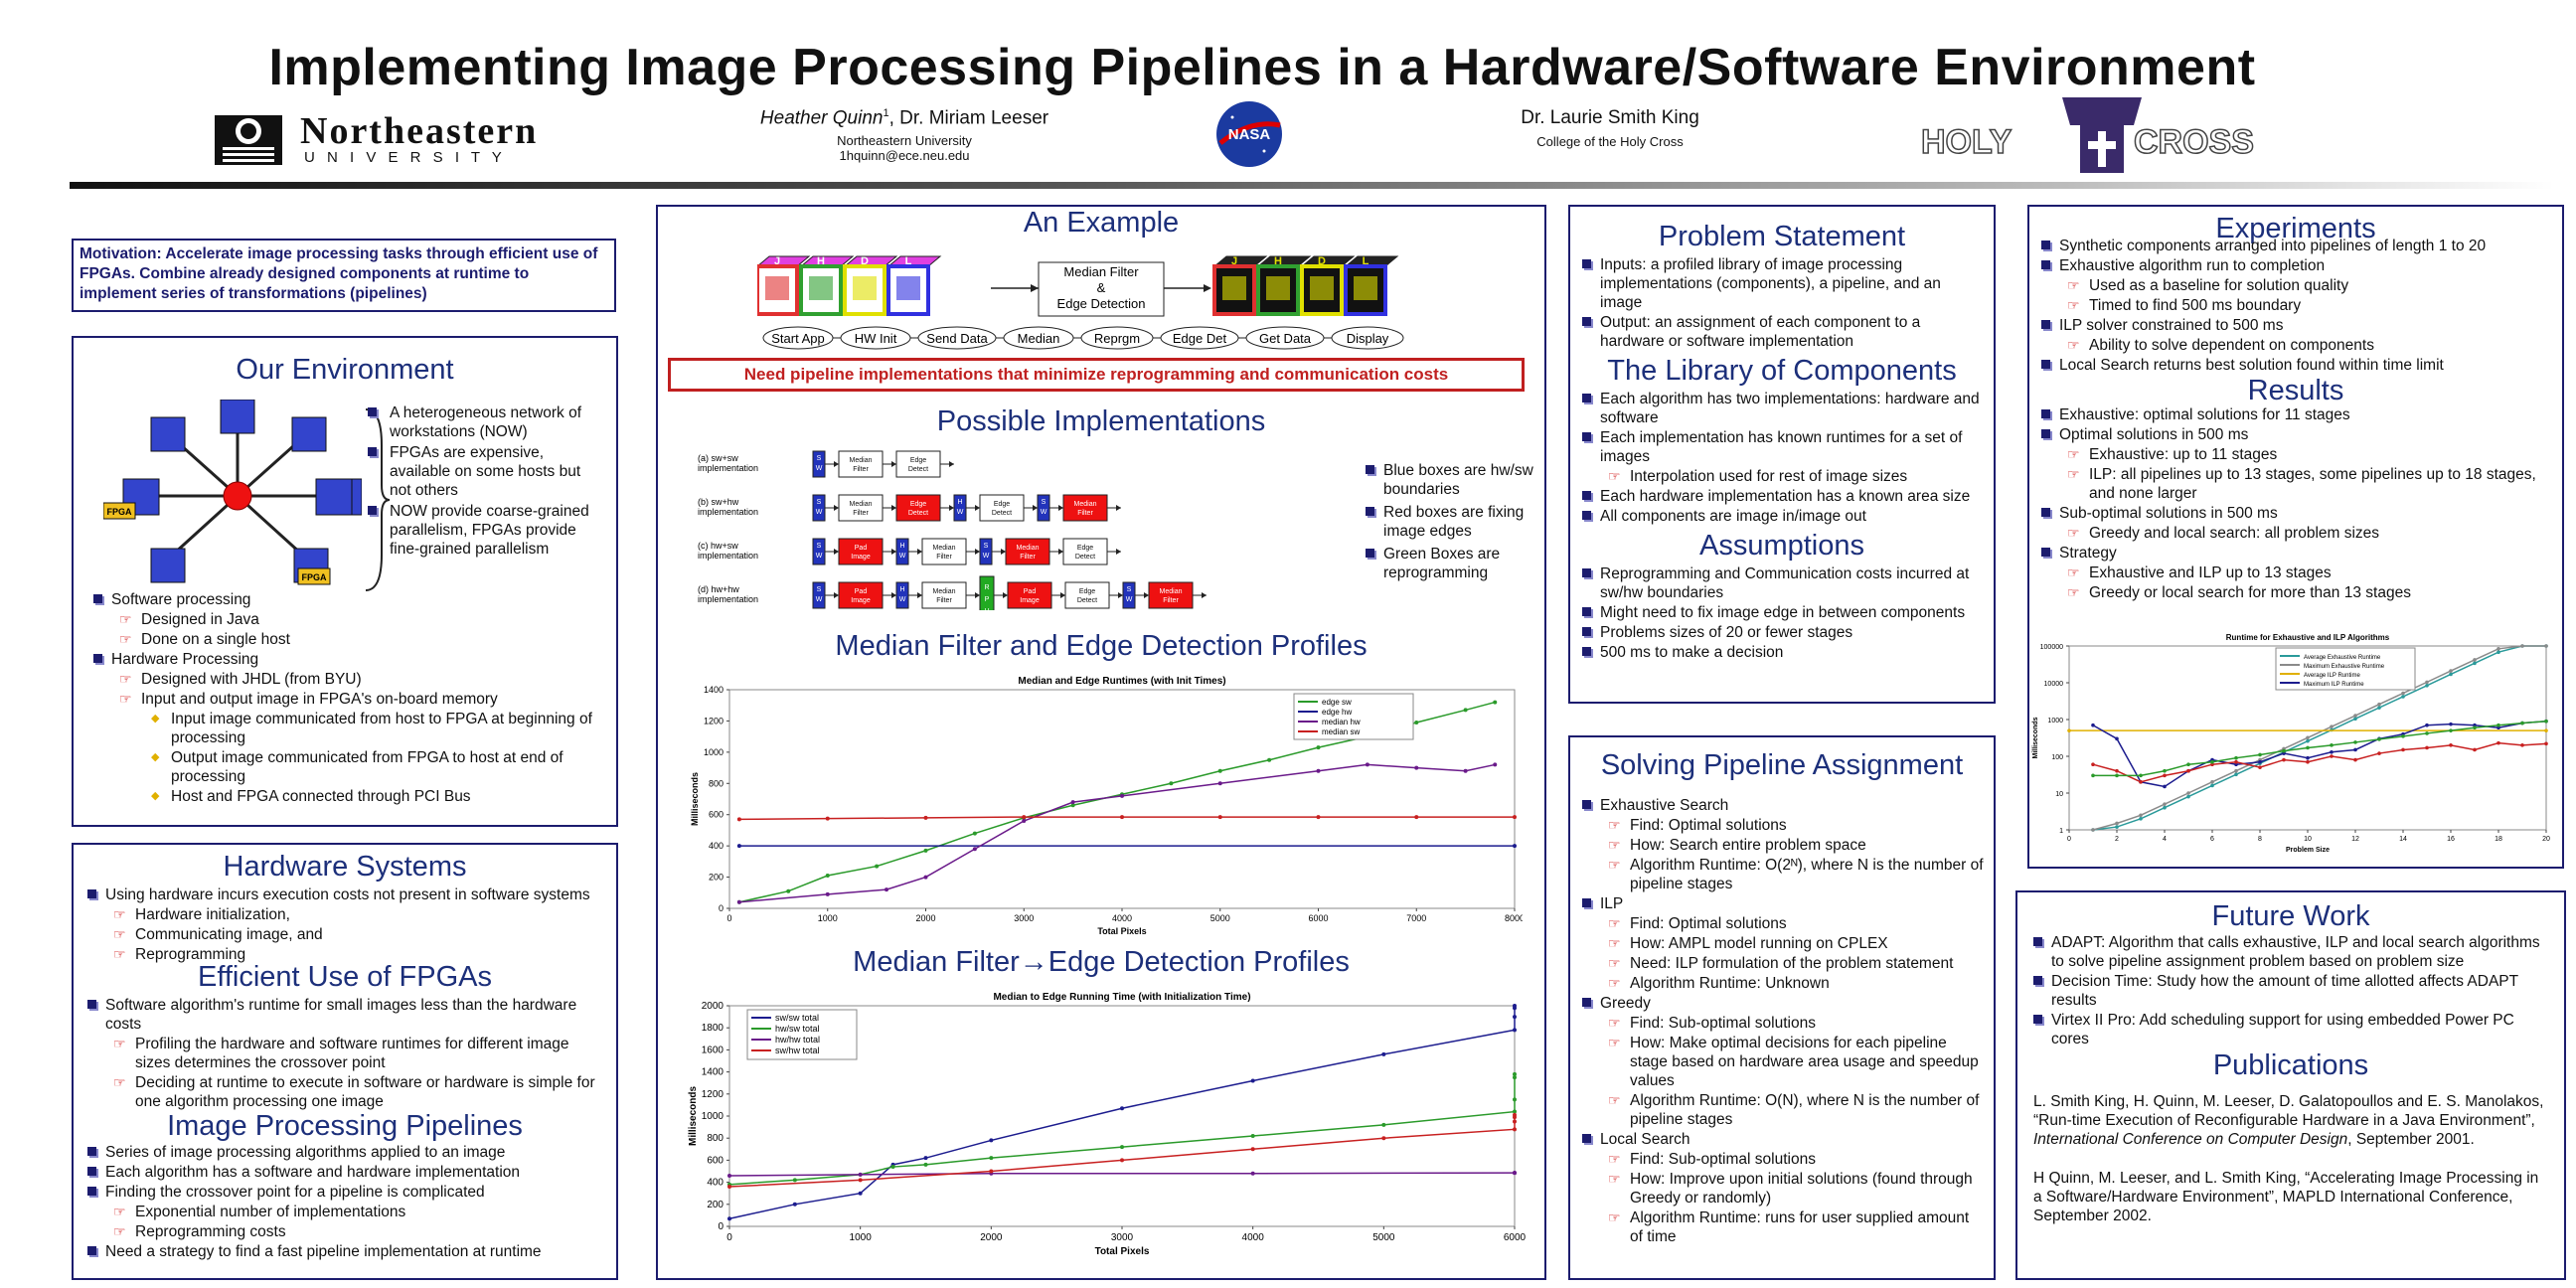 The height and width of the screenshot is (1288, 2576). What do you see at coordinates (828, 918) in the screenshot?
I see `x-tick-label: 1000` at bounding box center [828, 918].